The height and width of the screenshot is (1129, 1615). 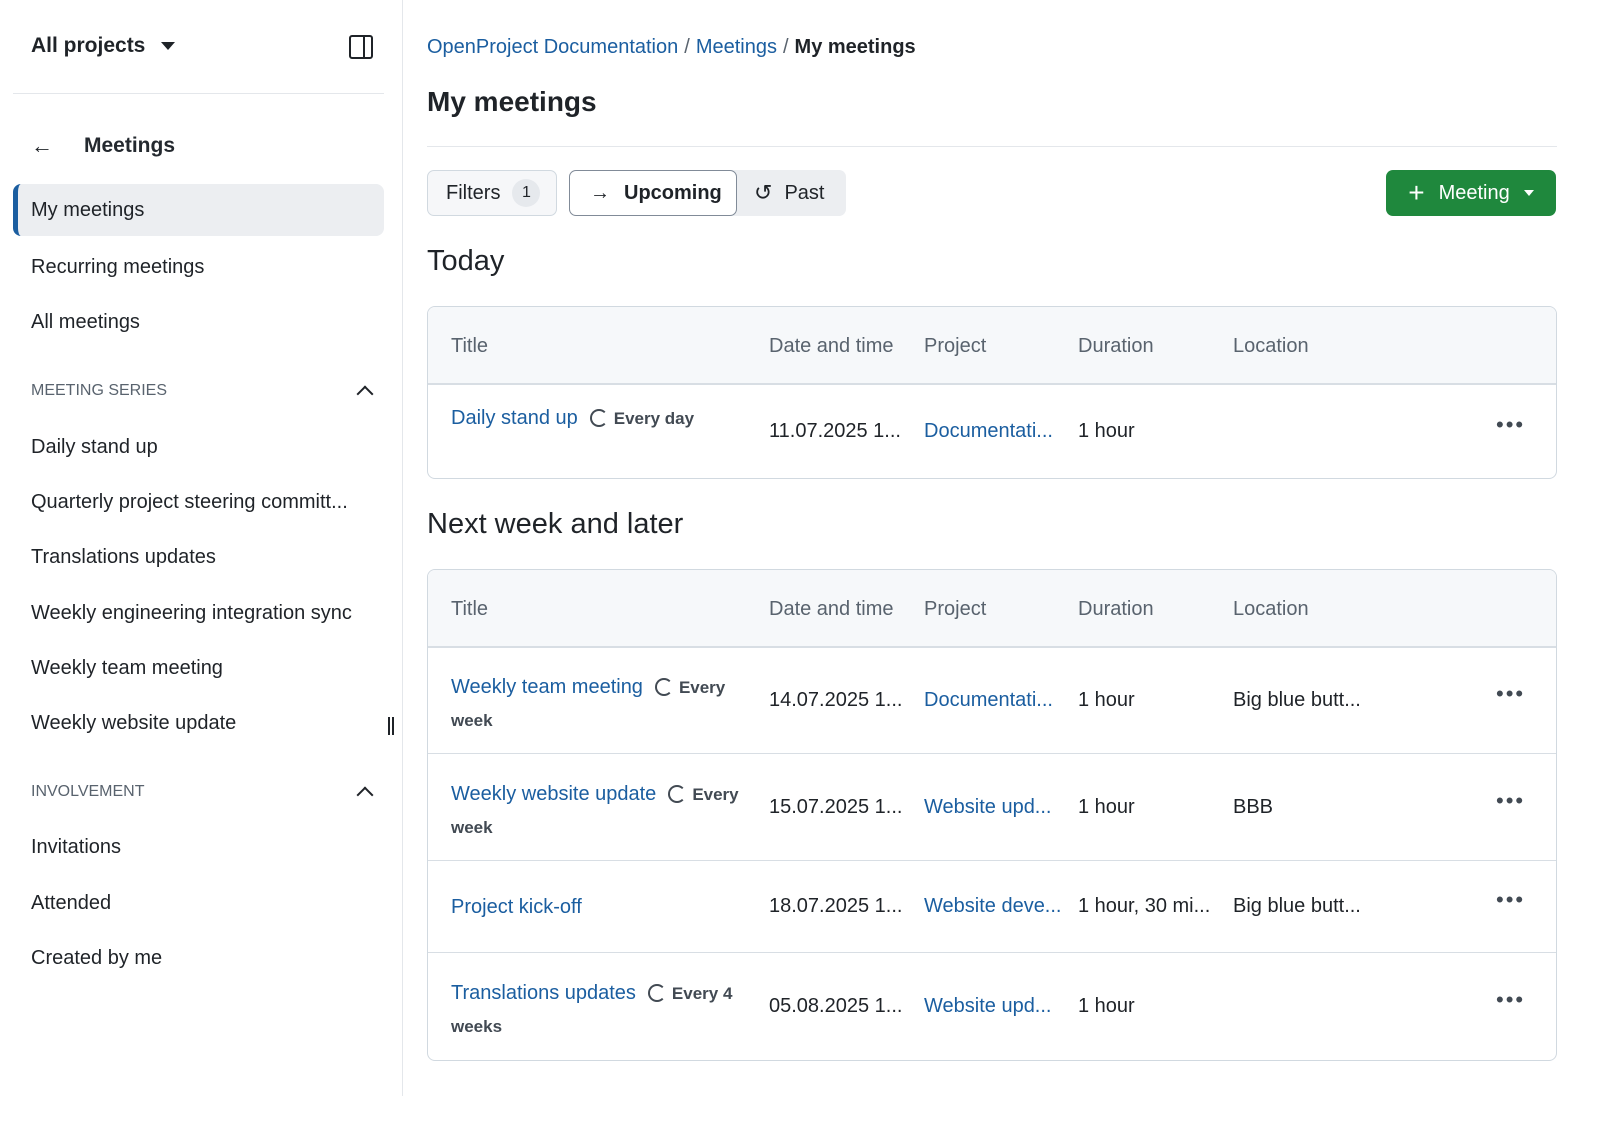 I want to click on breadcrumb-current: My meetings, so click(x=855, y=47).